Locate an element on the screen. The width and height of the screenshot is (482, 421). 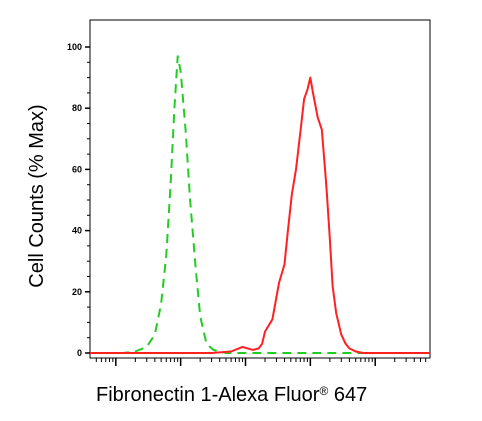
x-axis-title: Fibronectin 1-Alexa Fluor® 647 is located at coordinates (231, 395).